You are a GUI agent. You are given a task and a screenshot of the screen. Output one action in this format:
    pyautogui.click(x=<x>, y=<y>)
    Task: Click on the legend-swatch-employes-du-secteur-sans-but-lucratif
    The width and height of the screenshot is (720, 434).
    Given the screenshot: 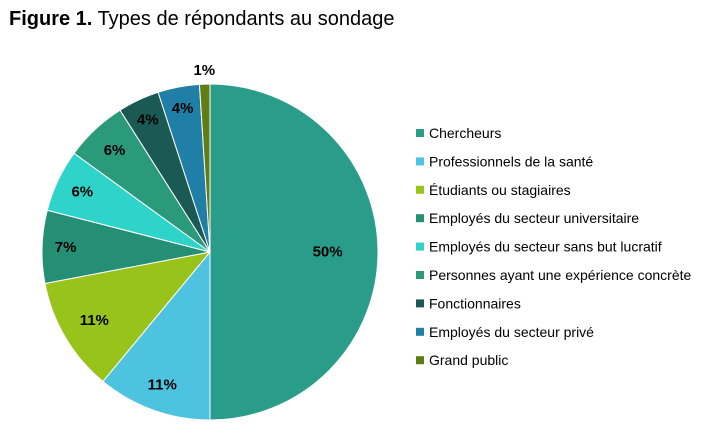 What is the action you would take?
    pyautogui.click(x=420, y=246)
    